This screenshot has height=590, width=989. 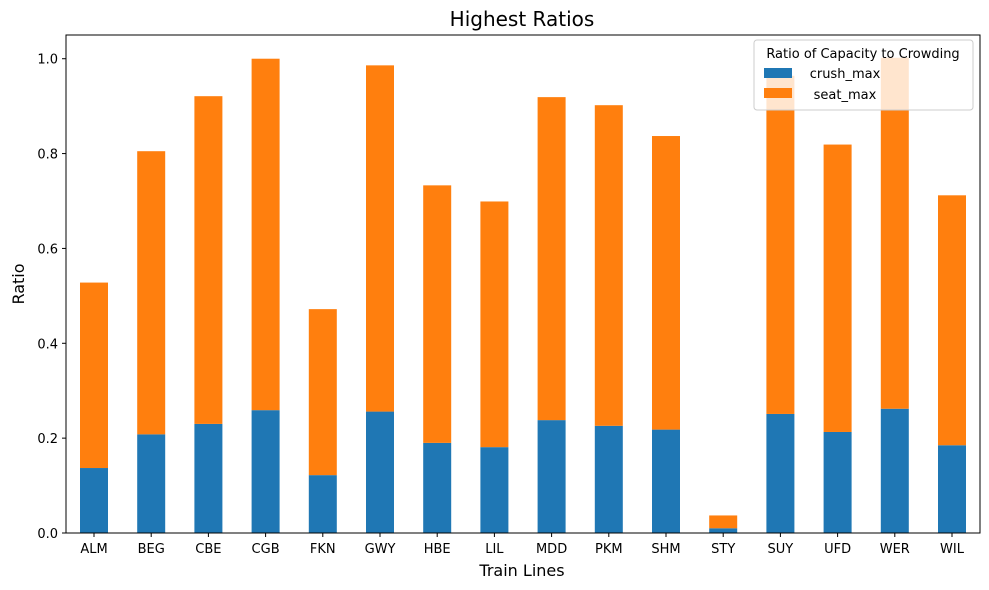 What do you see at coordinates (208, 478) in the screenshot?
I see `bar-cbe-crush-max` at bounding box center [208, 478].